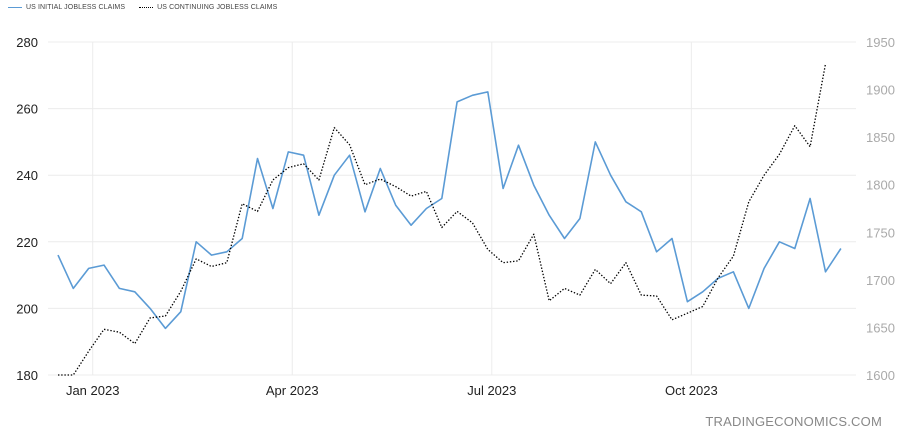 The image size is (900, 433). I want to click on right-tick-label: 1800, so click(880, 185).